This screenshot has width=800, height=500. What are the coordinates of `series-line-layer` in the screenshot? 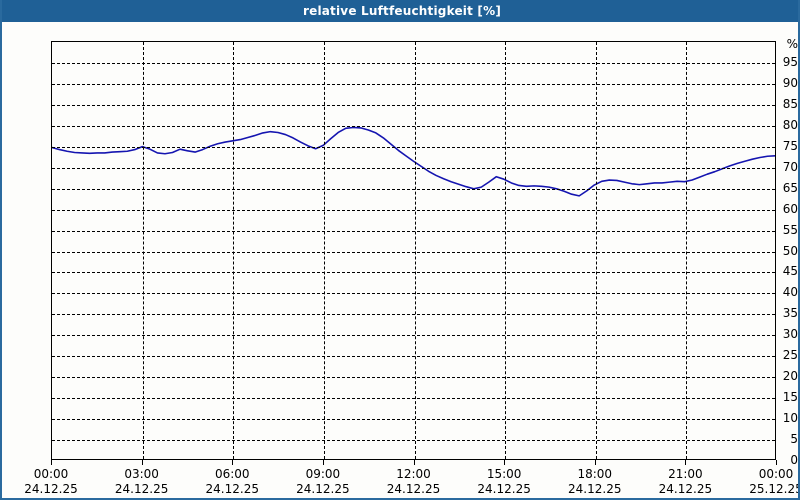 It's located at (413, 161).